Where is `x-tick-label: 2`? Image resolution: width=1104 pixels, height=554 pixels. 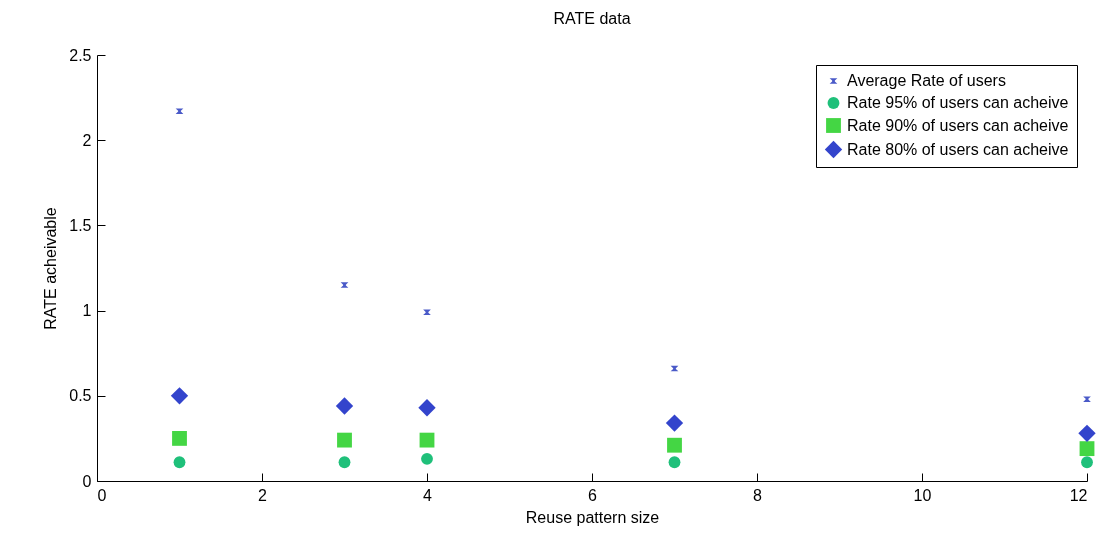 x-tick-label: 2 is located at coordinates (263, 495).